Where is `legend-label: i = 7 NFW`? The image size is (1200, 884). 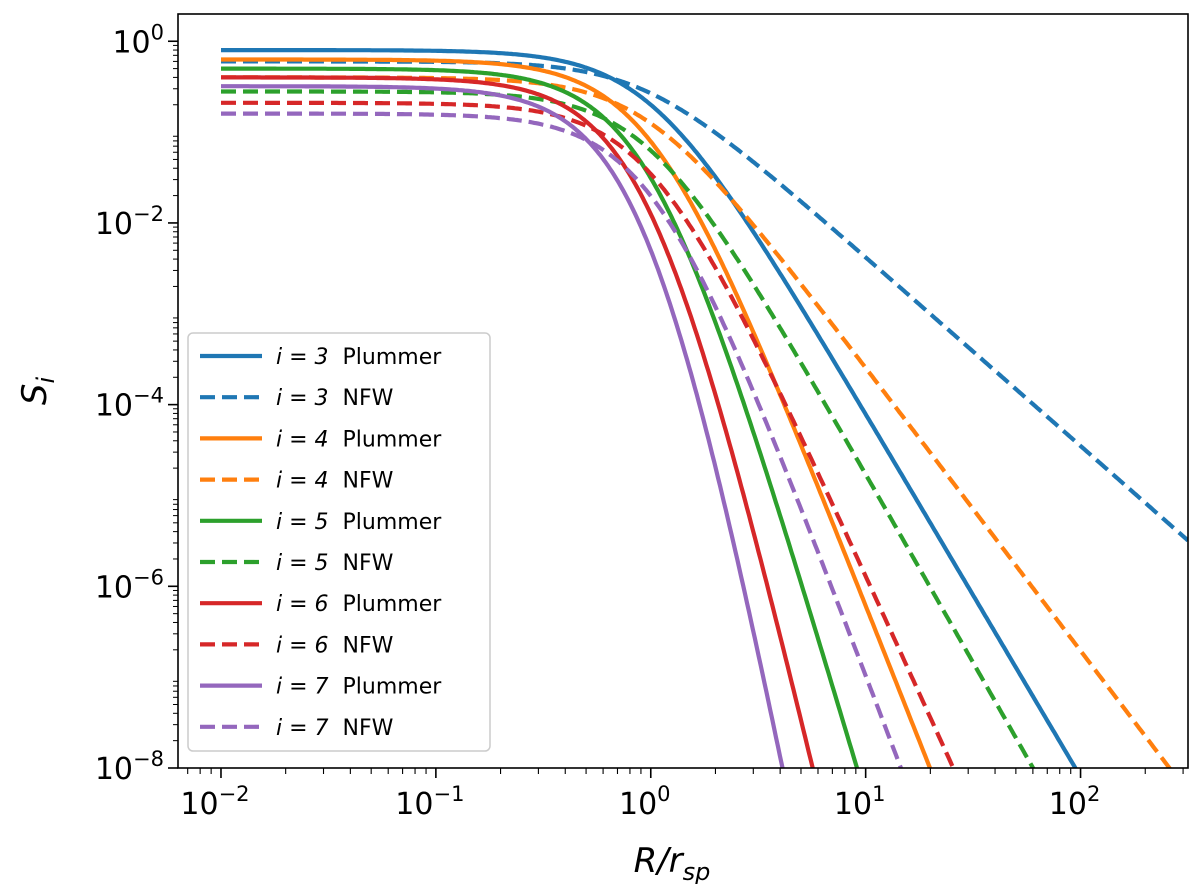 legend-label: i = 7 NFW is located at coordinates (335, 728).